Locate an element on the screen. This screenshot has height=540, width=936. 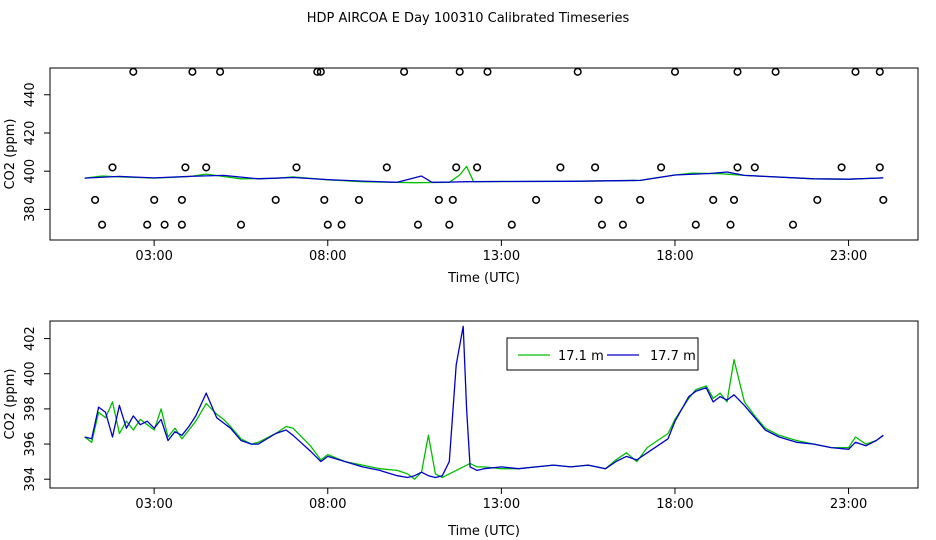
y-axis-label-top: CO2 (ppm) is located at coordinates (10, 153).